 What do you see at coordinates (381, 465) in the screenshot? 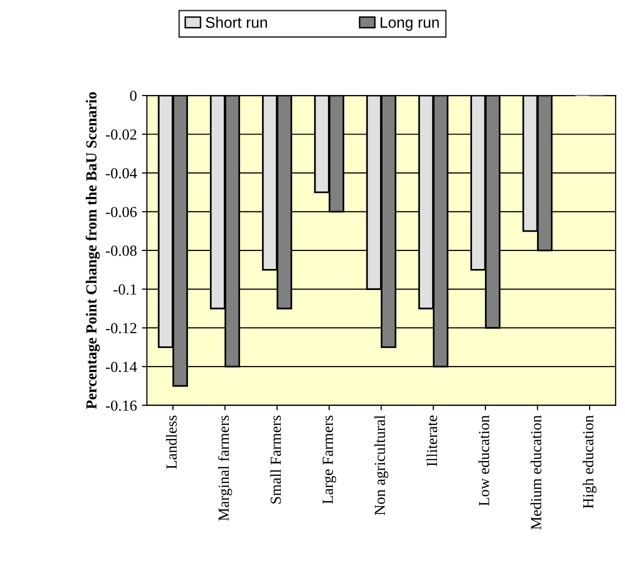
I see `x-tick-label: Non agricultural` at bounding box center [381, 465].